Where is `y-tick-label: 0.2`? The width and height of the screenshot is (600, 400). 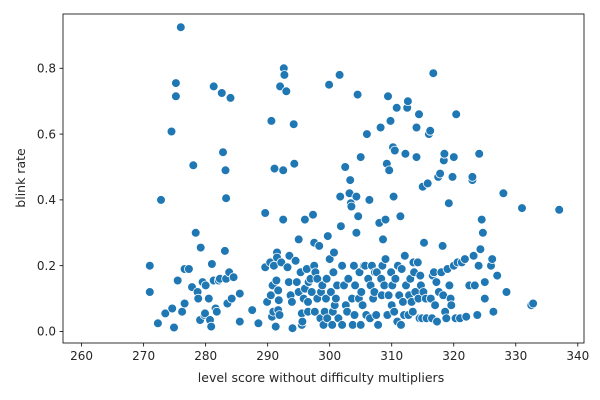 y-tick-label: 0.2 is located at coordinates (46, 266).